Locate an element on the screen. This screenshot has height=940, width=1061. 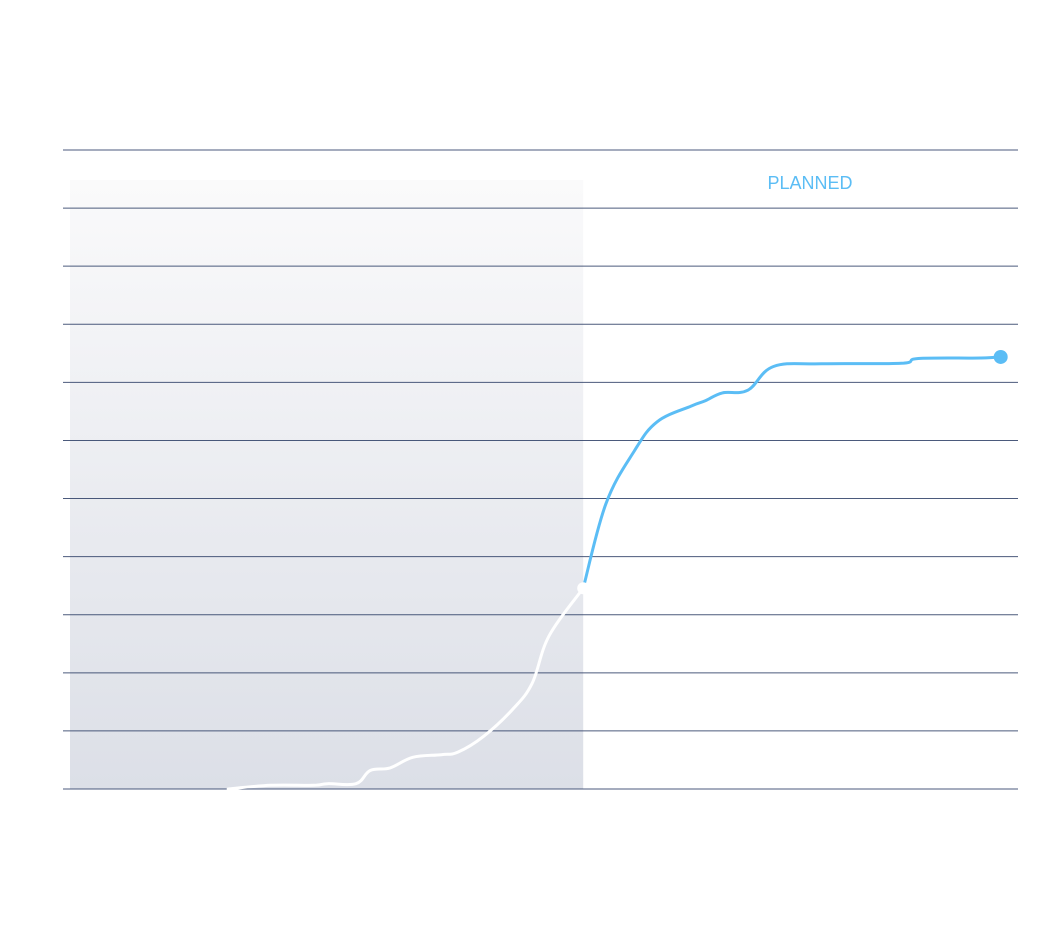
planned-end-point is located at coordinates (1000, 356).